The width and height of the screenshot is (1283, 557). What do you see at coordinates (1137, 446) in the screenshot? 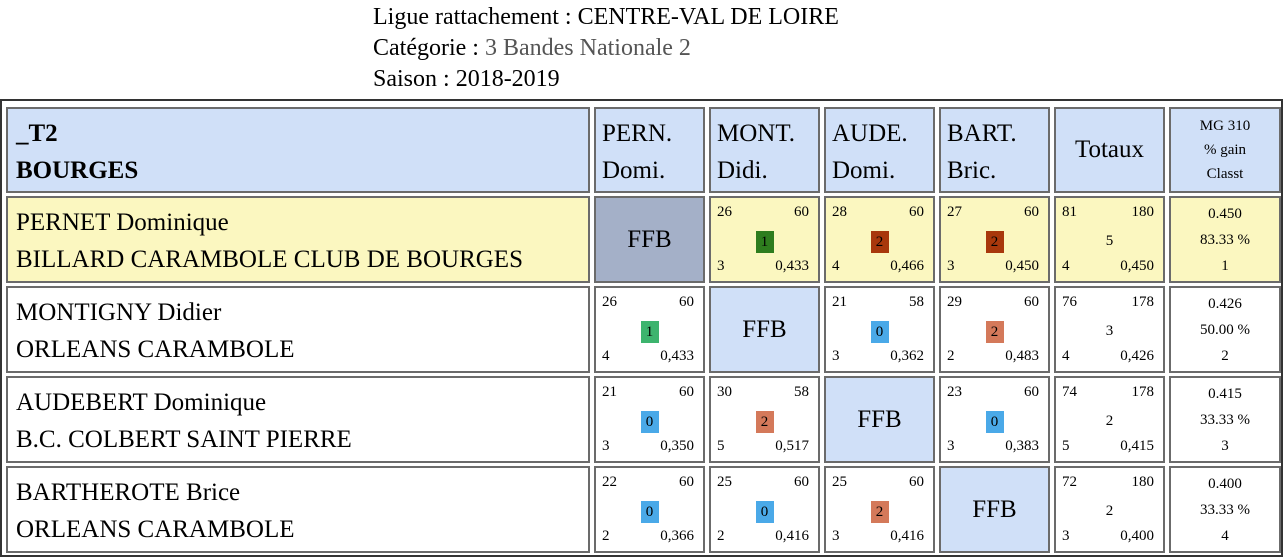
I see `total-average: 0,415` at bounding box center [1137, 446].